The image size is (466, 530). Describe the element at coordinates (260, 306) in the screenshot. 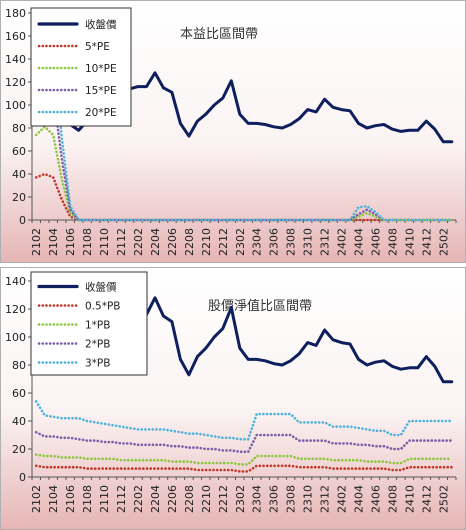

I see `chart-title: 股價淨值比區間帶` at that location.